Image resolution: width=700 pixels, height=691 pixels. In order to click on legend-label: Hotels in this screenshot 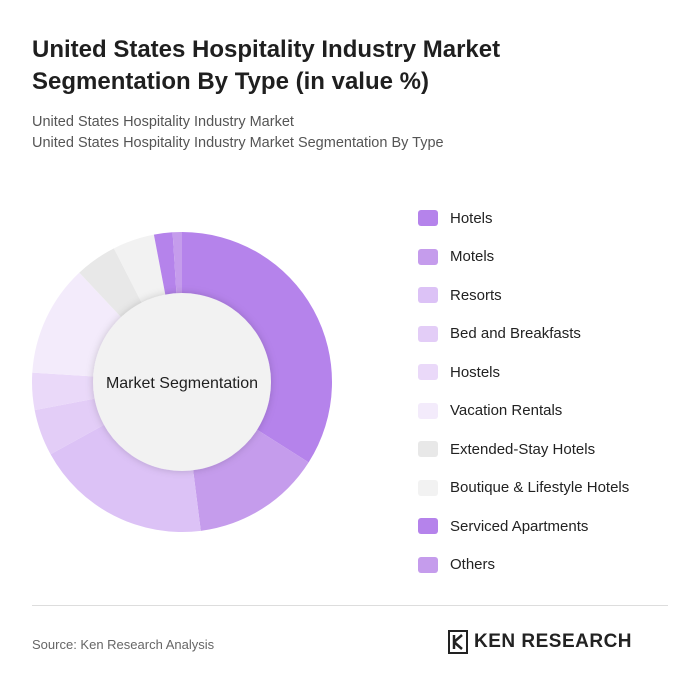, I will do `click(471, 218)`.